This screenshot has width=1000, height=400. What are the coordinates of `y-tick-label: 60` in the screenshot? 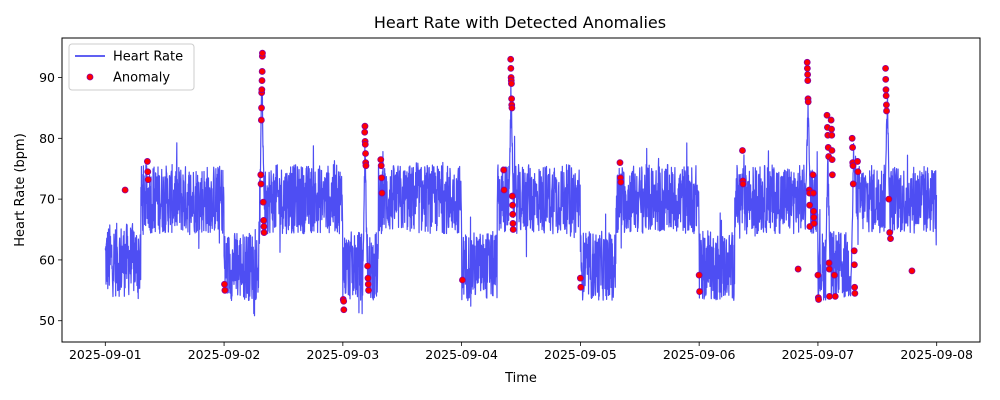 It's located at (47, 259).